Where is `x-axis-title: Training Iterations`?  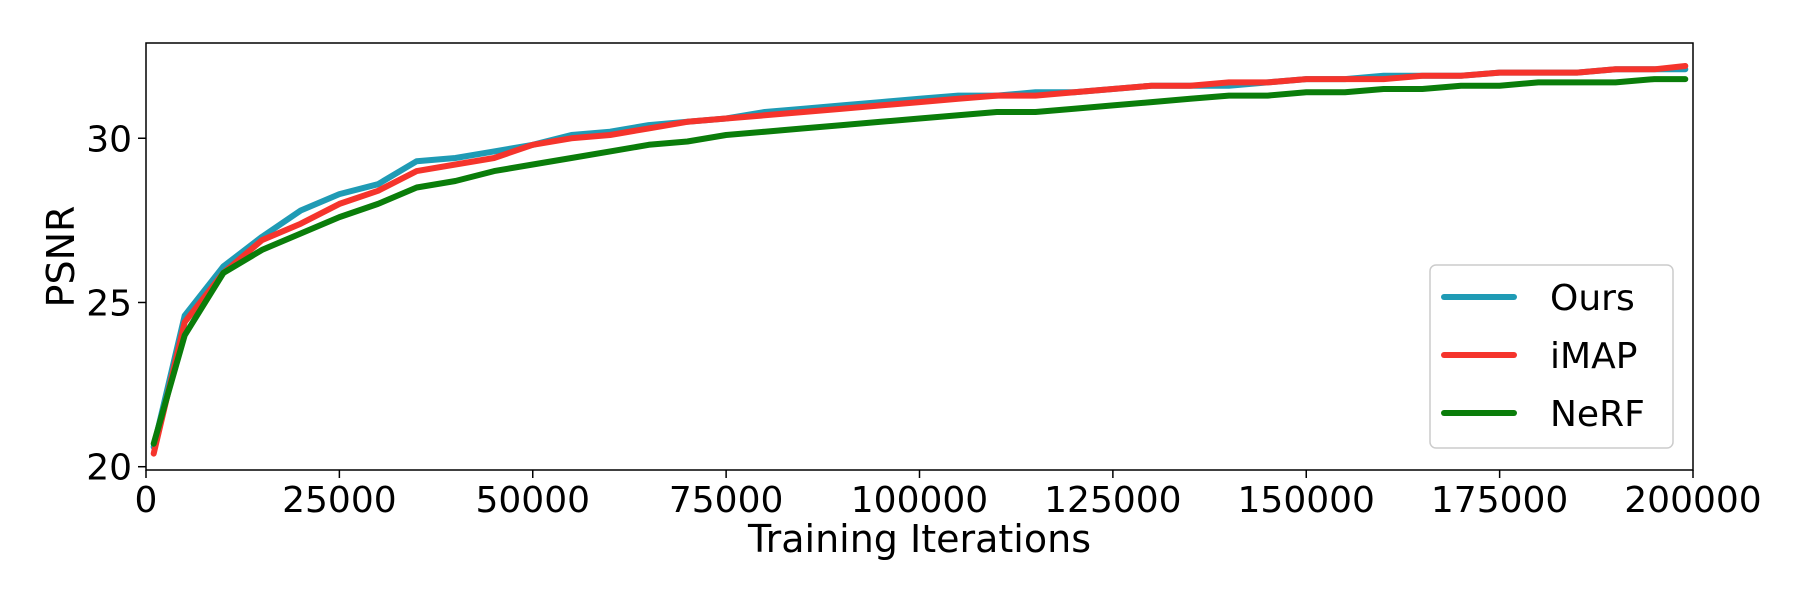
x-axis-title: Training Iterations is located at coordinates (919, 539).